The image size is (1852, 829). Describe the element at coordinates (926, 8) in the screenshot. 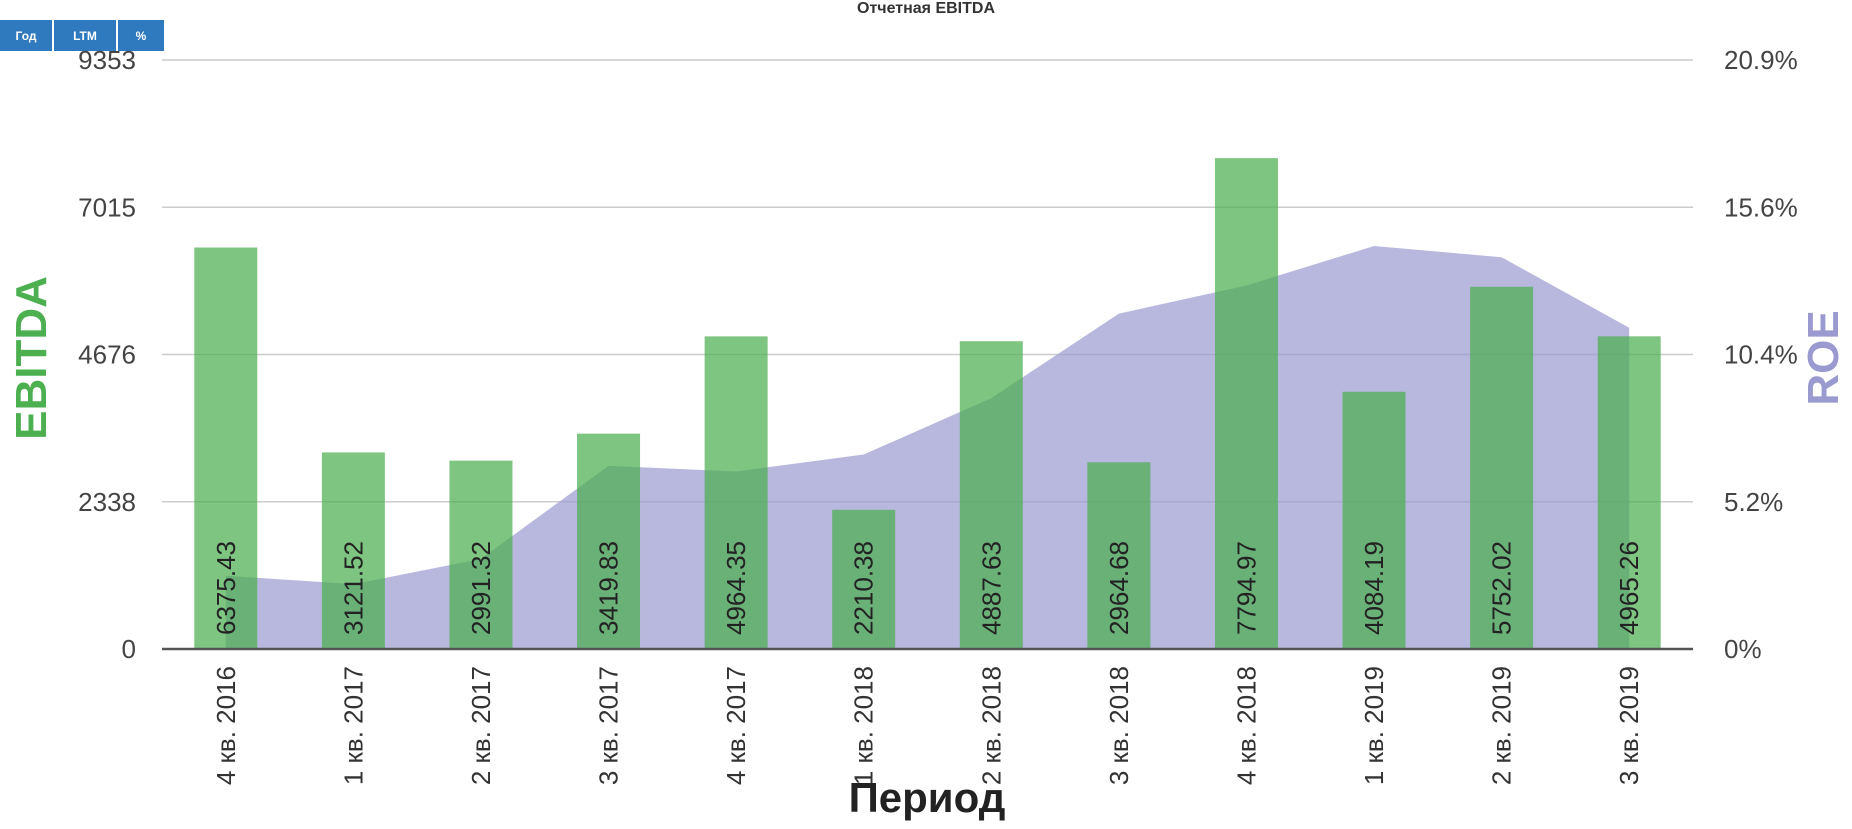

I see `chart-title: Отчетная EBITDA` at that location.